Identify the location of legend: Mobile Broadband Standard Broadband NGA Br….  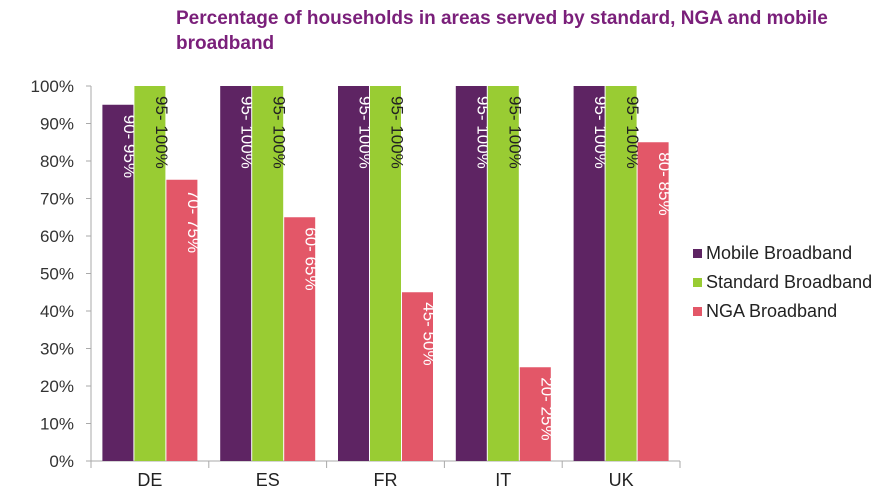
(782, 282).